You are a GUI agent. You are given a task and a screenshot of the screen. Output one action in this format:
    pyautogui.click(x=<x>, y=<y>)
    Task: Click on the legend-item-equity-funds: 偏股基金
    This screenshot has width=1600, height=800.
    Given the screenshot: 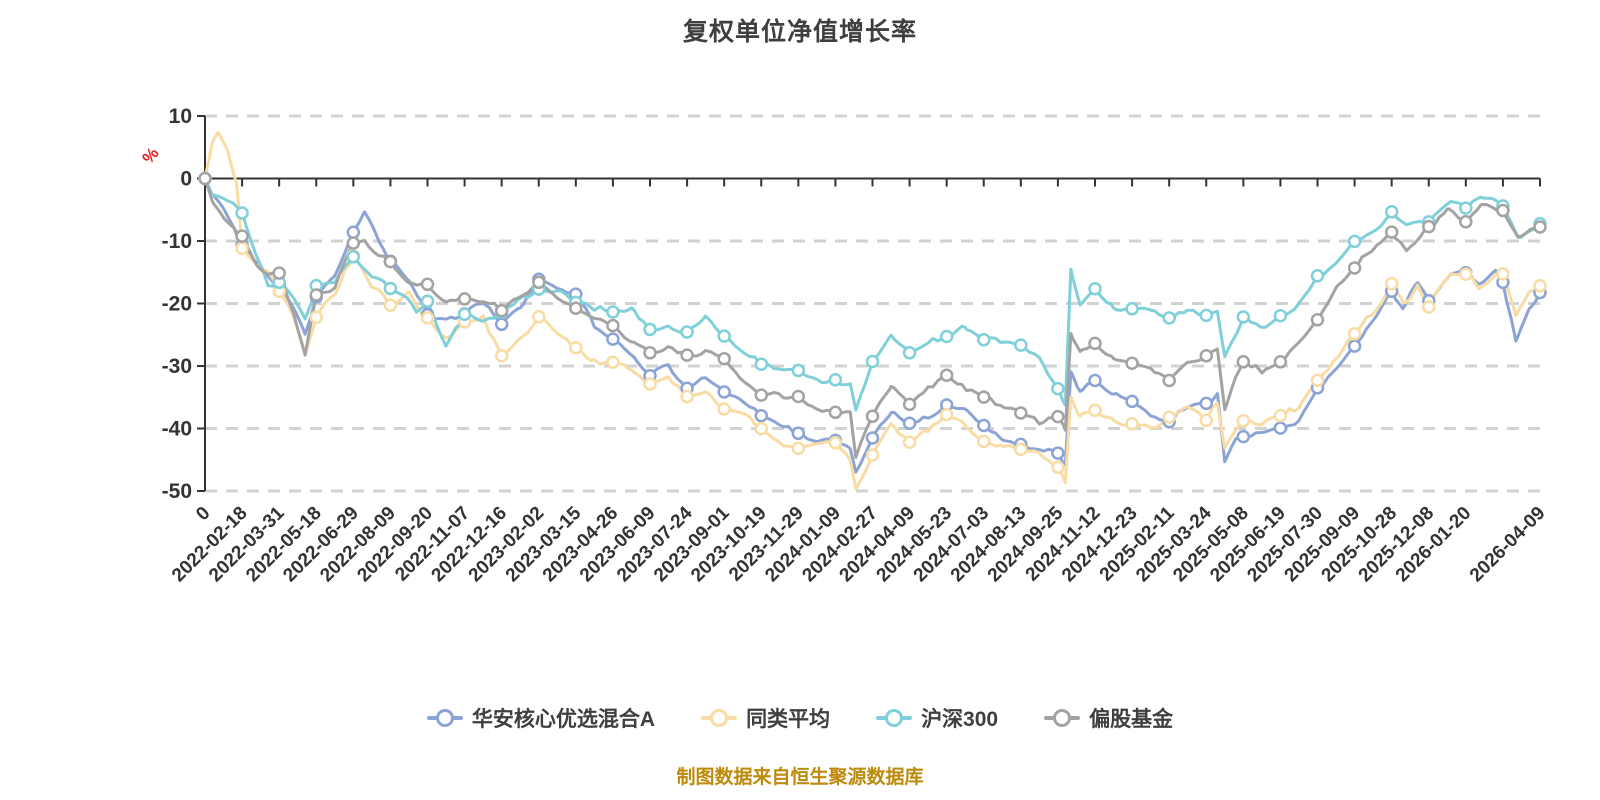 What is the action you would take?
    pyautogui.click(x=1108, y=718)
    